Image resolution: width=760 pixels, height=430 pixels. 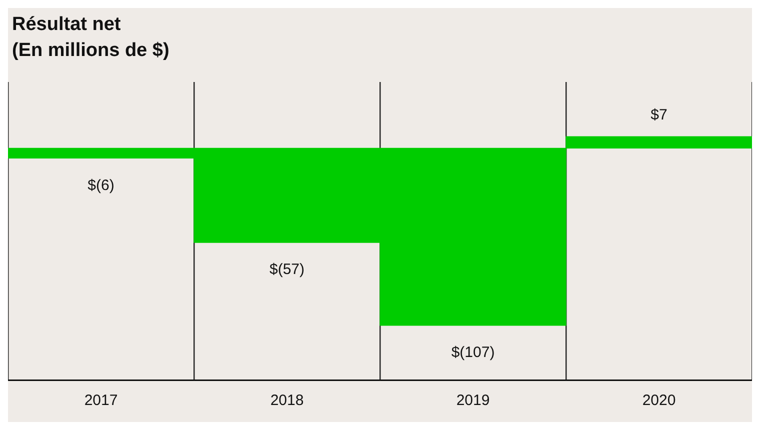 I want to click on data-label: $(6), so click(x=101, y=185).